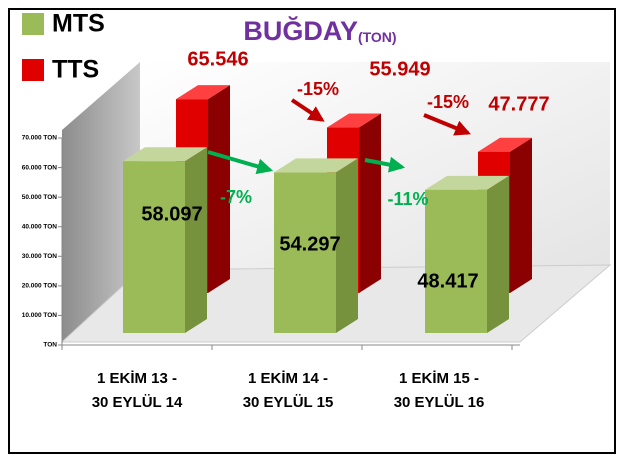 This screenshot has width=623, height=461. Describe the element at coordinates (40, 226) in the screenshot. I see `y-tick-label: 40.000 TON` at that location.